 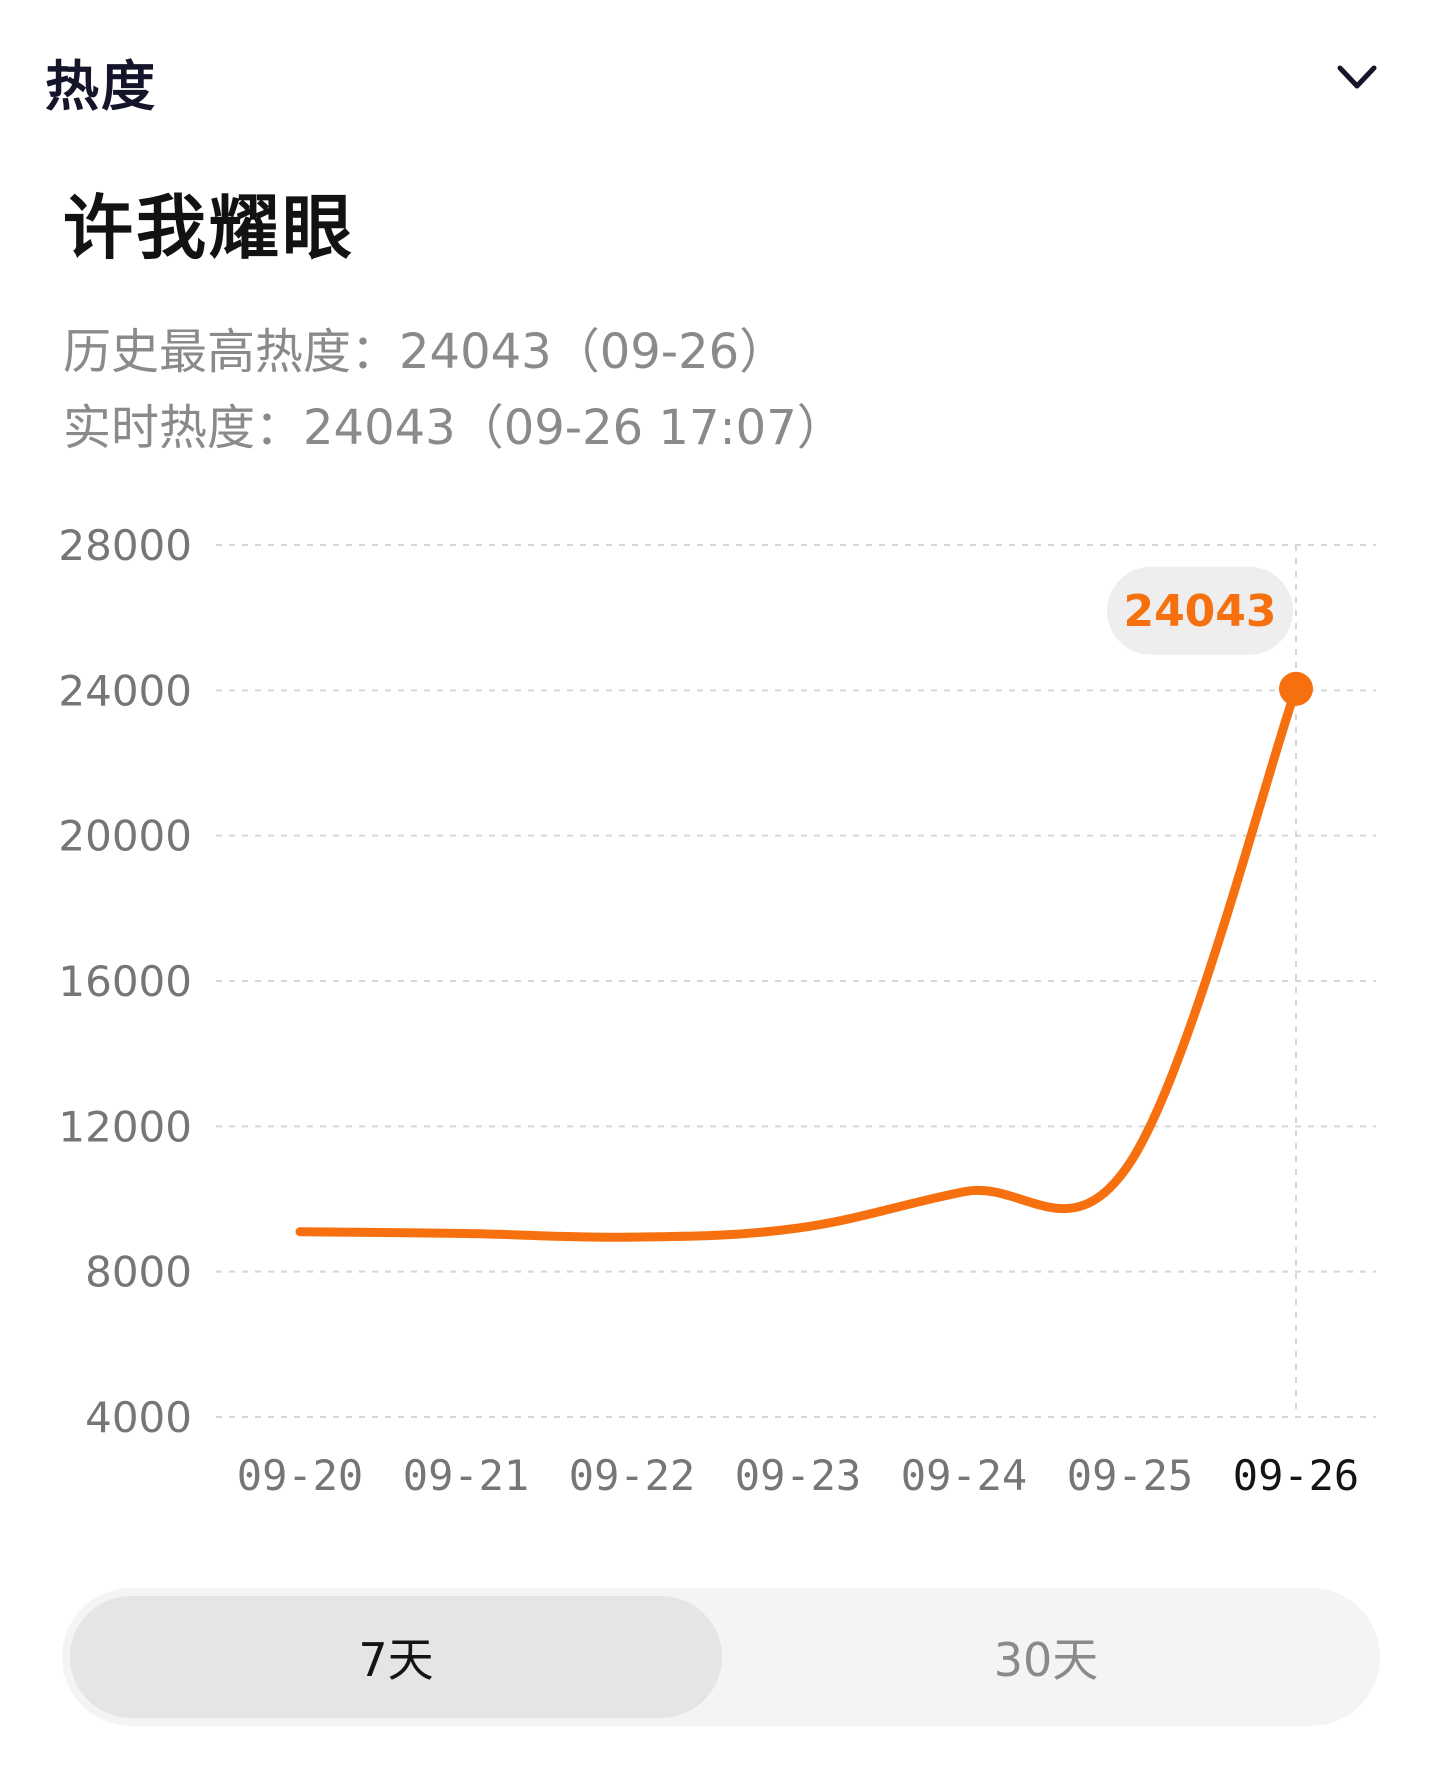 I want to click on range-toggle: 7天 30天, so click(x=721, y=1657).